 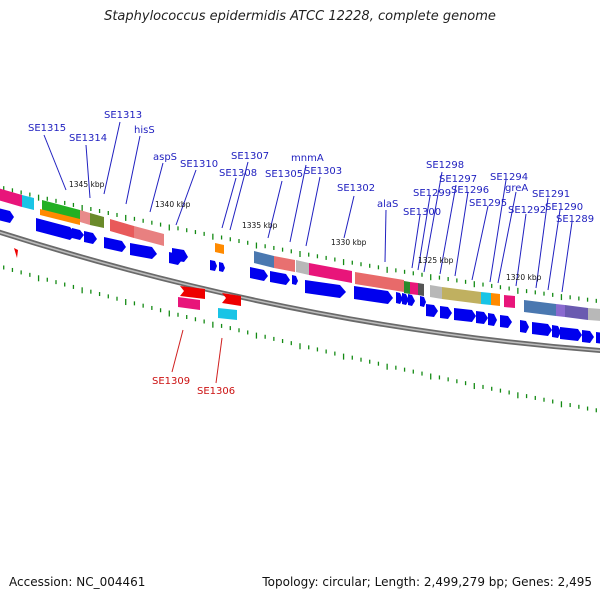 I want to click on gene-label: mnmA, so click(x=307, y=158).